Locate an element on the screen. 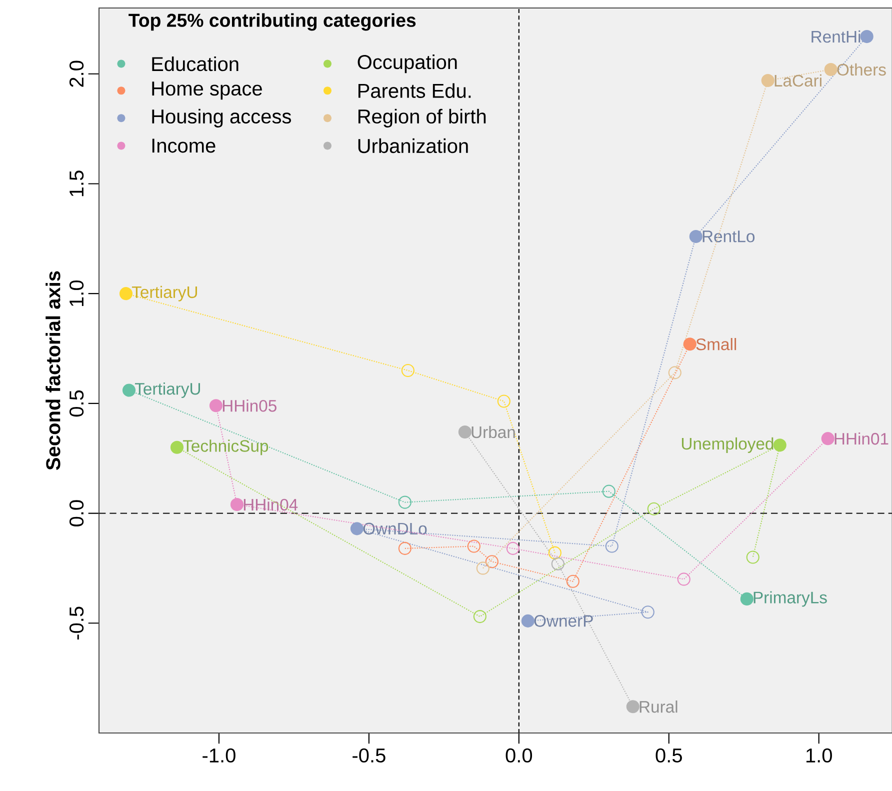 This screenshot has width=892, height=791. data-label: Small is located at coordinates (716, 344).